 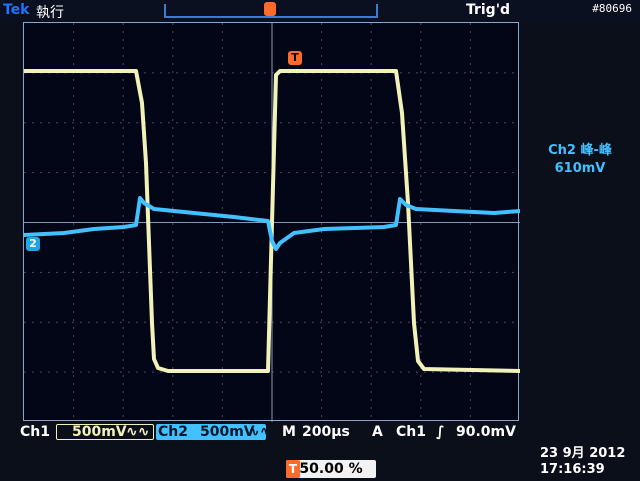 I want to click on time-label: 17:16:39, so click(x=572, y=469).